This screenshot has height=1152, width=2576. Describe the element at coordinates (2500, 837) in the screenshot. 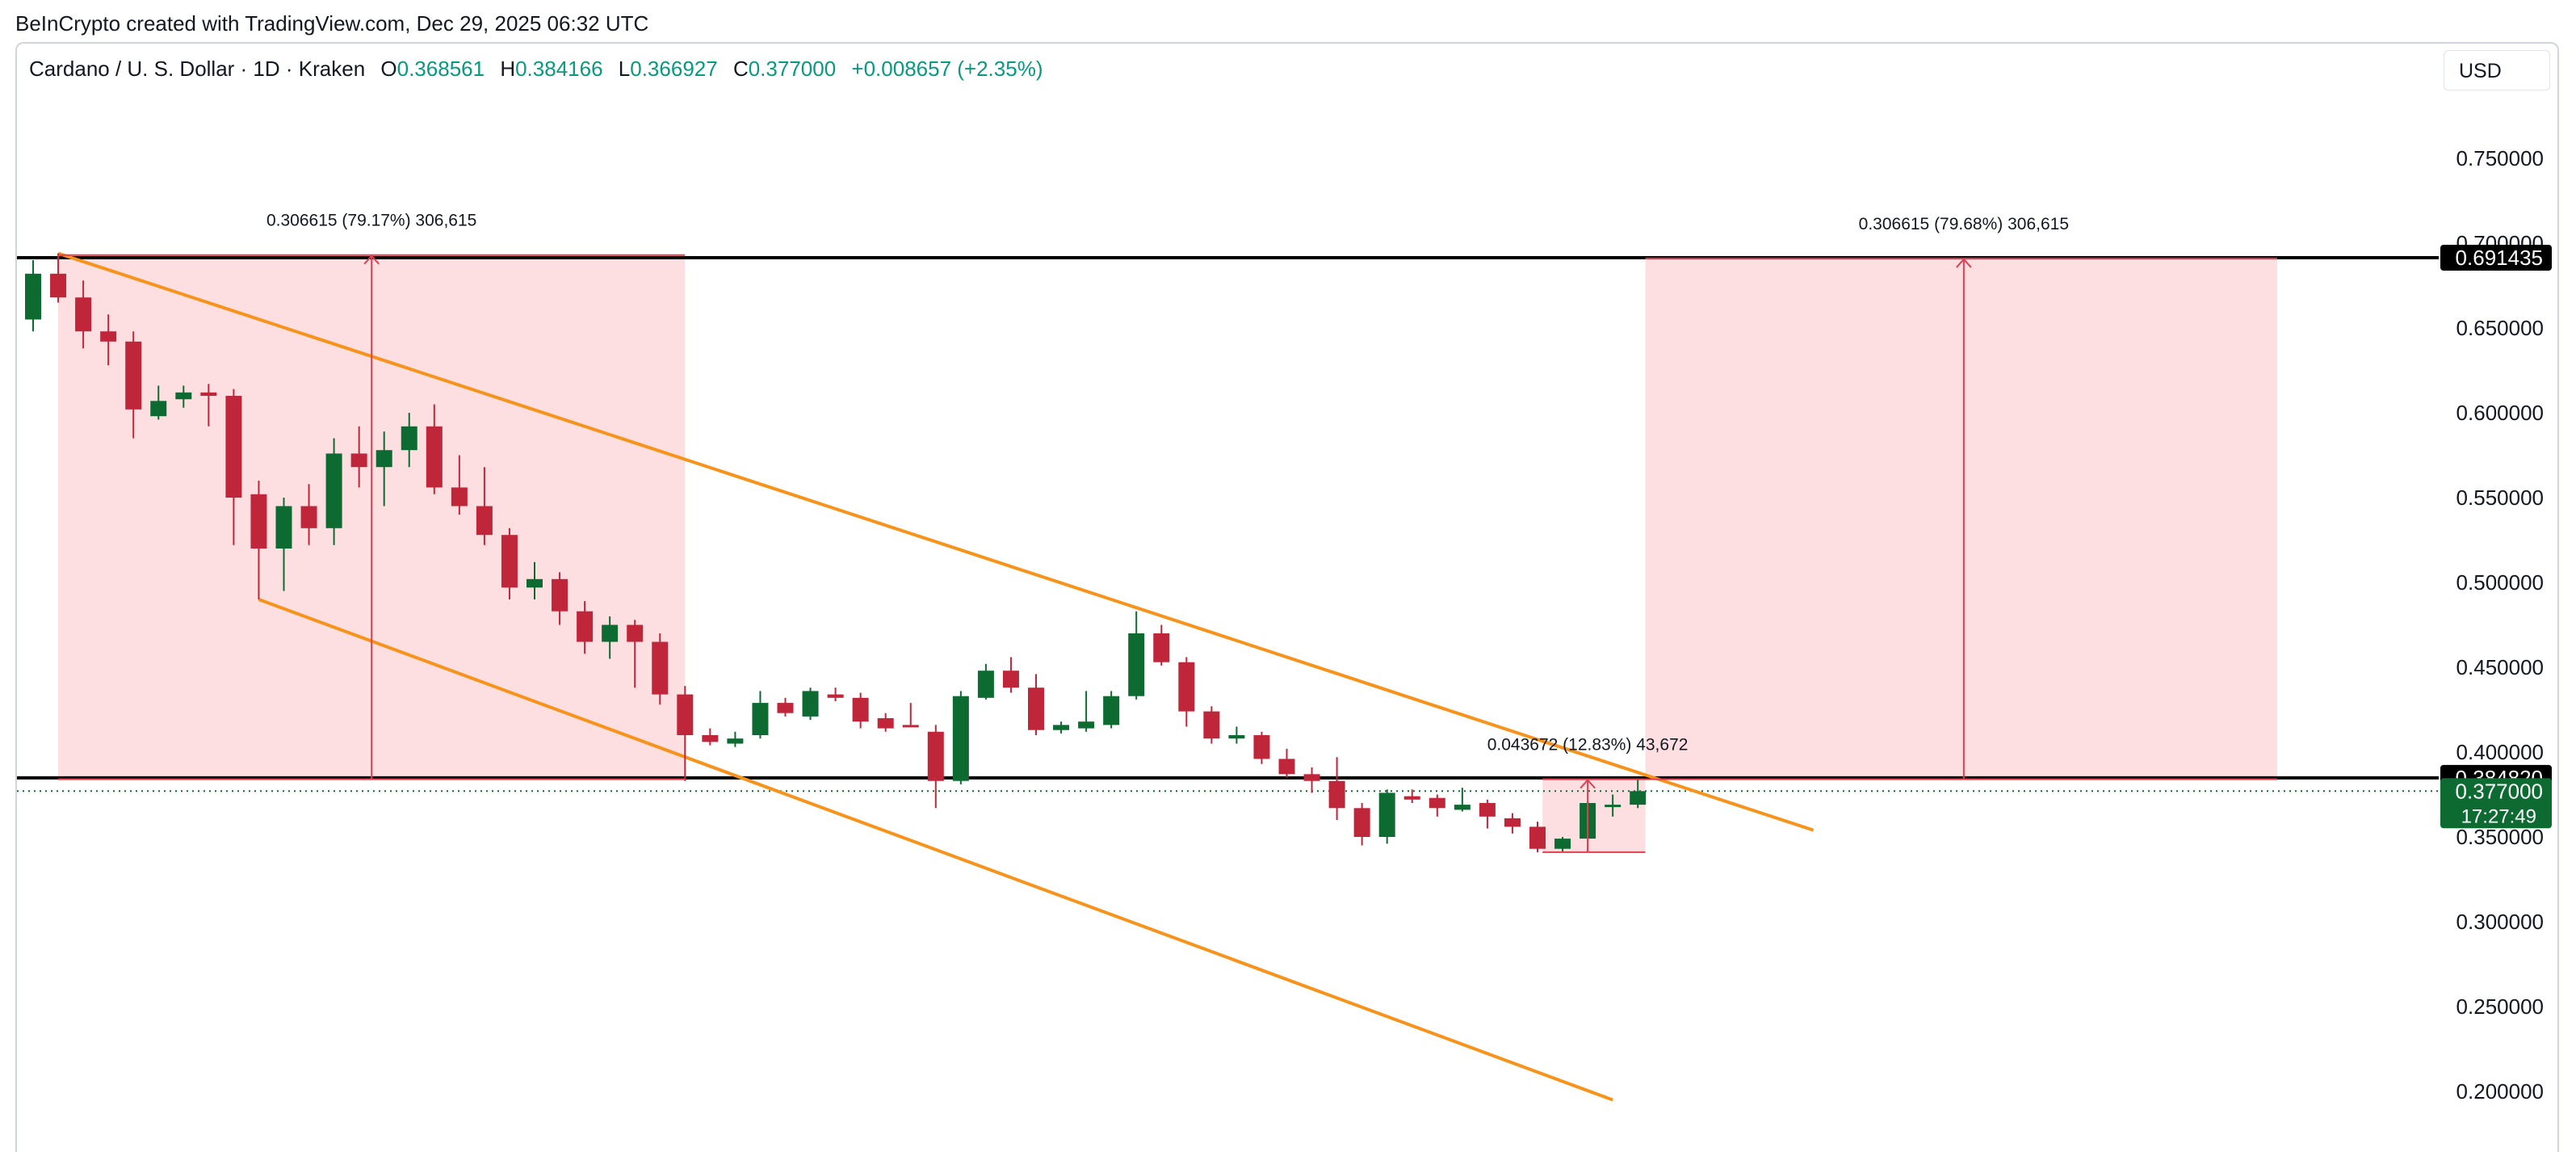

I see `y-tick-label: 0.350000` at that location.